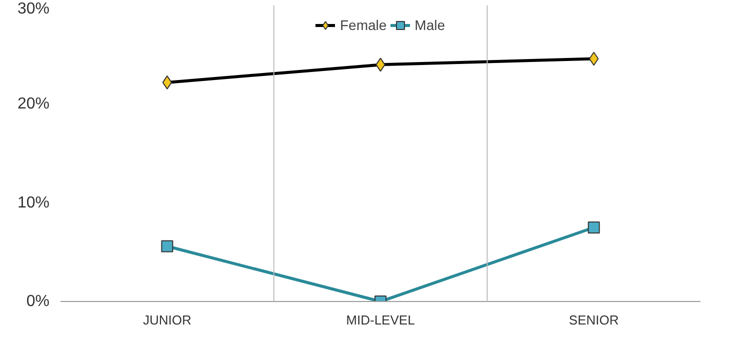  What do you see at coordinates (38, 301) in the screenshot?
I see `y-tick-label: 0%` at bounding box center [38, 301].